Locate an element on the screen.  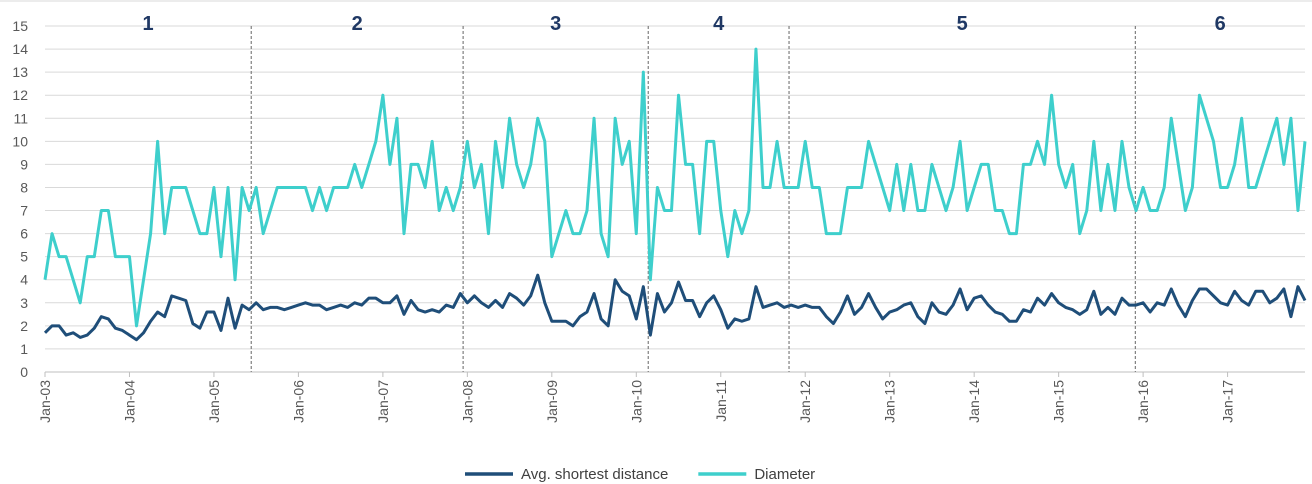
x-tick-label: Jan-09 is located at coordinates (552, 401).